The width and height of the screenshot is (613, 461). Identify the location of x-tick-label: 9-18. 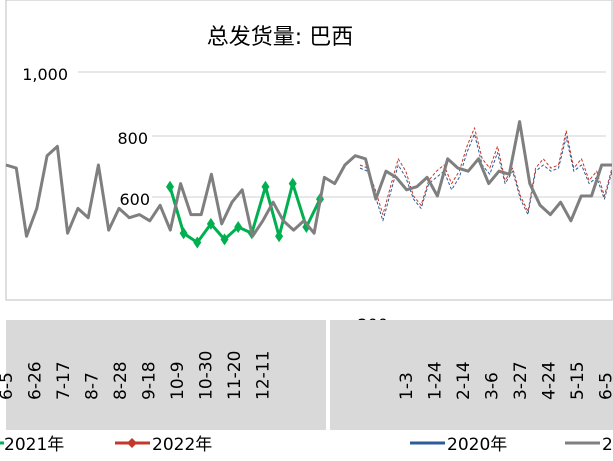
(150, 380).